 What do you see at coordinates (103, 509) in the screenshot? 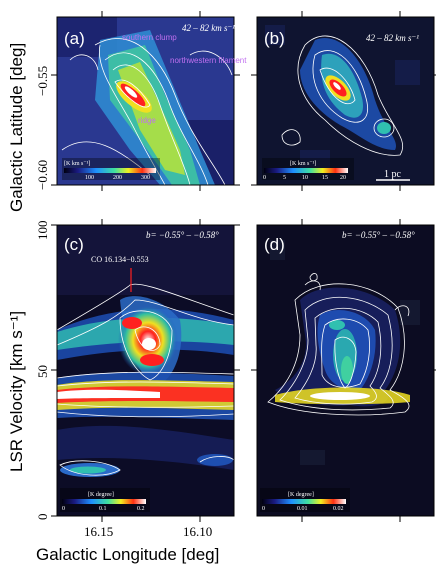
I see `panel-c-colorbar-tick: 0.1` at bounding box center [103, 509].